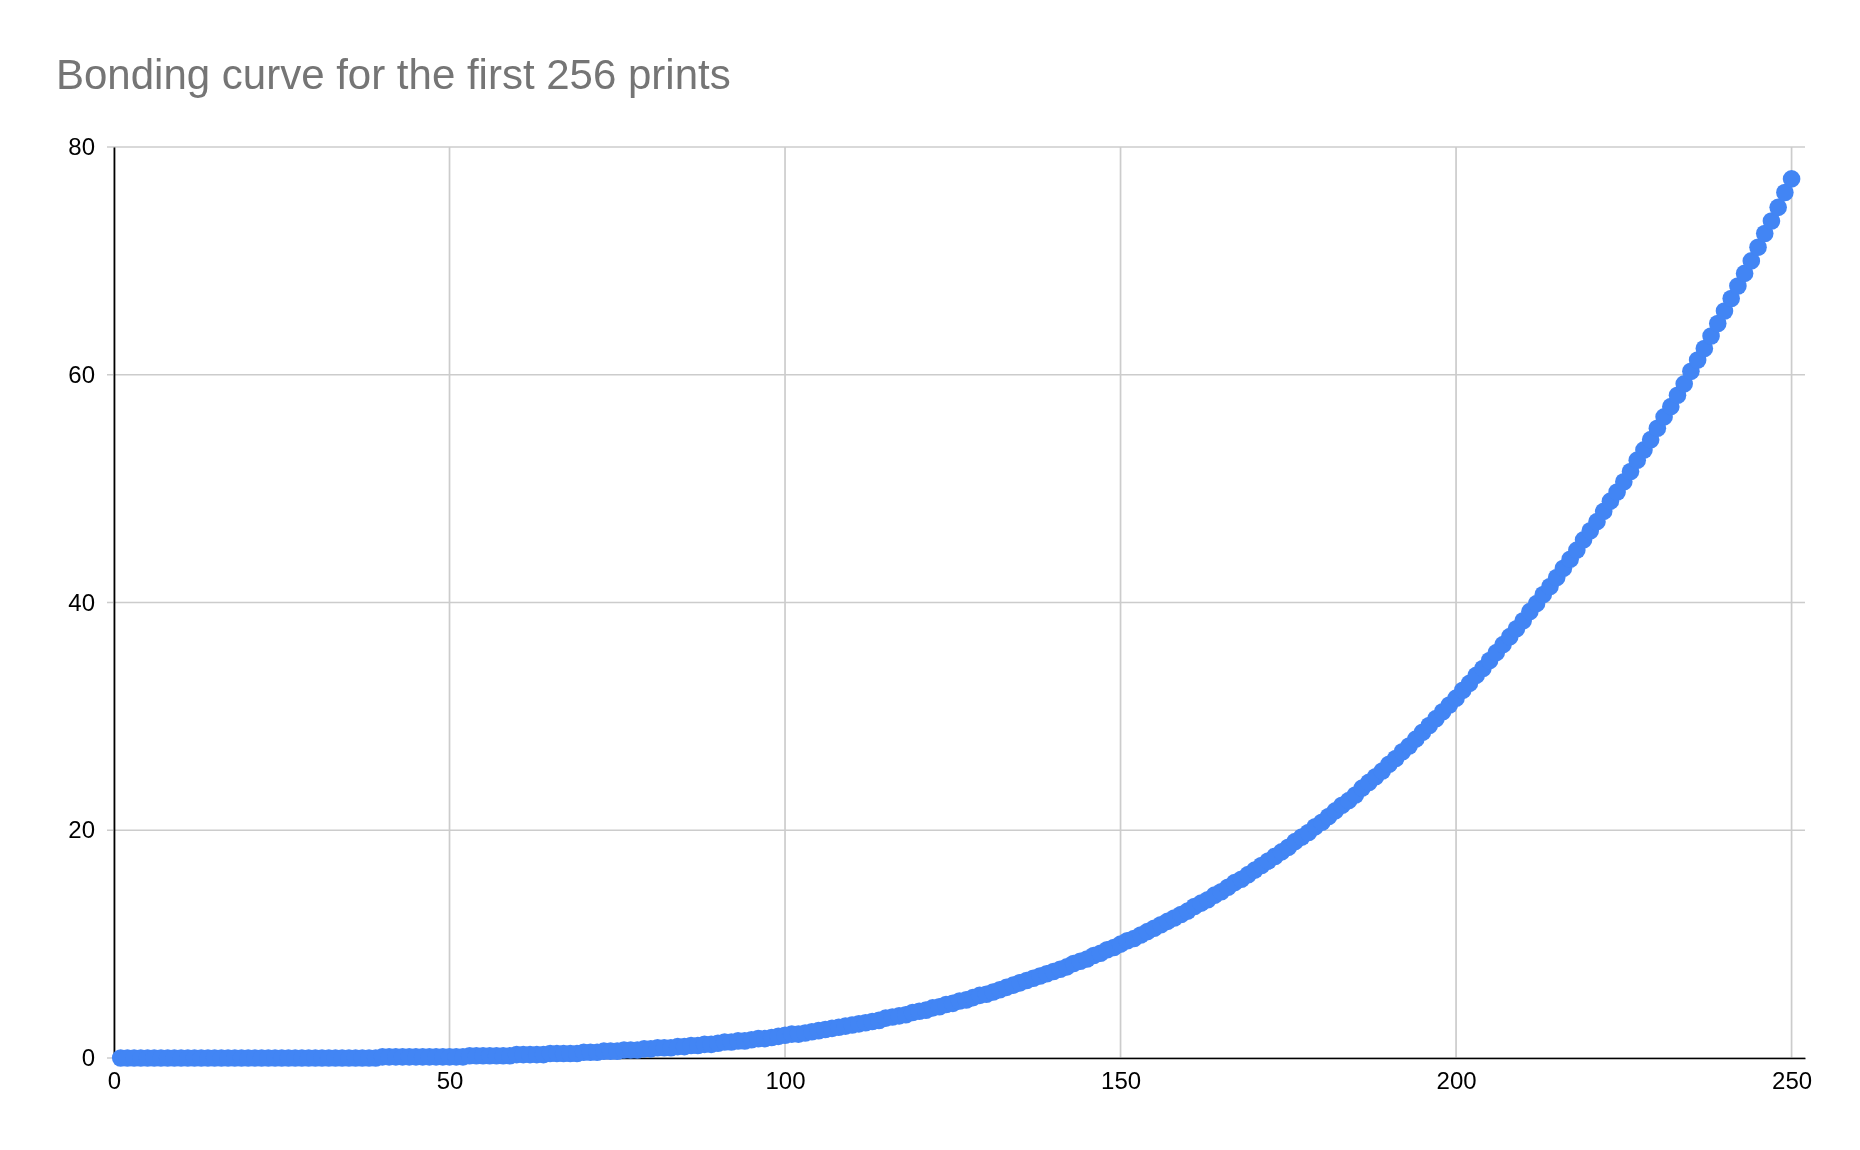 This screenshot has width=1860, height=1150. What do you see at coordinates (393, 74) in the screenshot?
I see `chart-title: Bonding curve for the first 256 prints` at bounding box center [393, 74].